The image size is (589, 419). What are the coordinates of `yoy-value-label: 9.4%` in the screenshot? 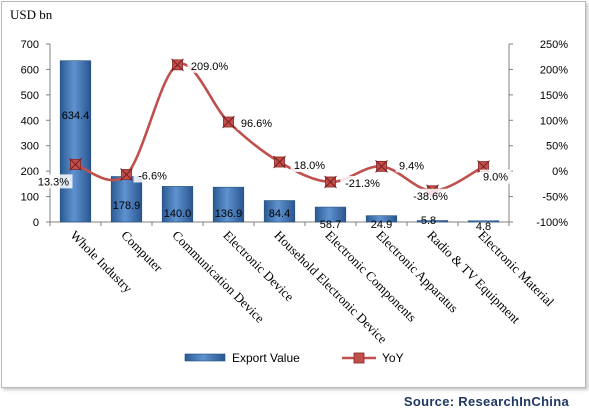 It's located at (411, 166).